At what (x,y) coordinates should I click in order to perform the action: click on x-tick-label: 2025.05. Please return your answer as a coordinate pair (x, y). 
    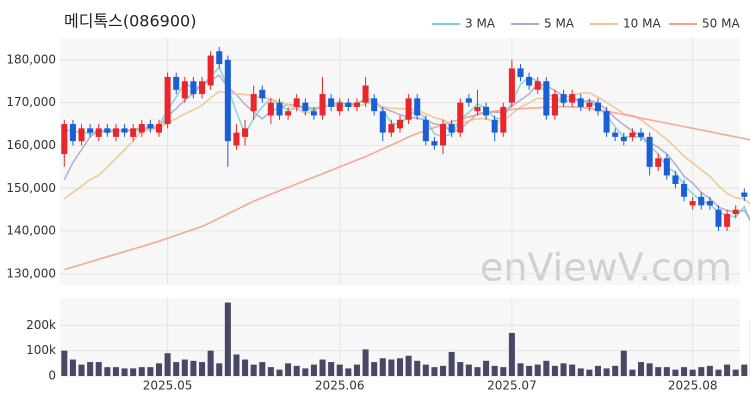
    Looking at the image, I should click on (168, 386).